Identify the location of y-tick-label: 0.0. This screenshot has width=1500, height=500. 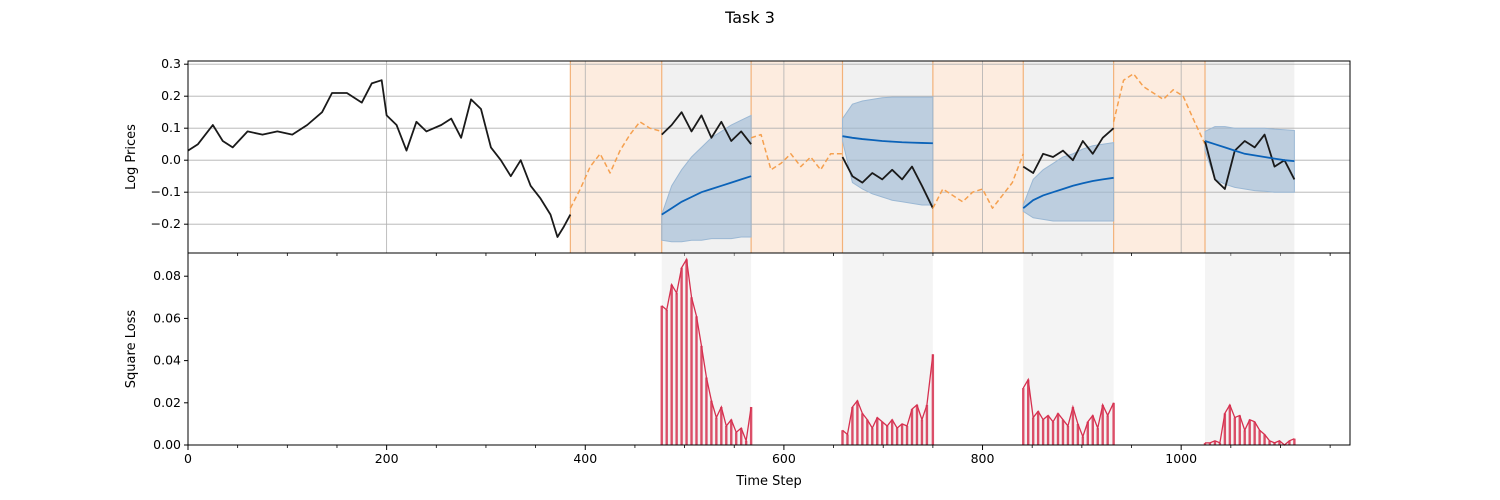
(171, 159).